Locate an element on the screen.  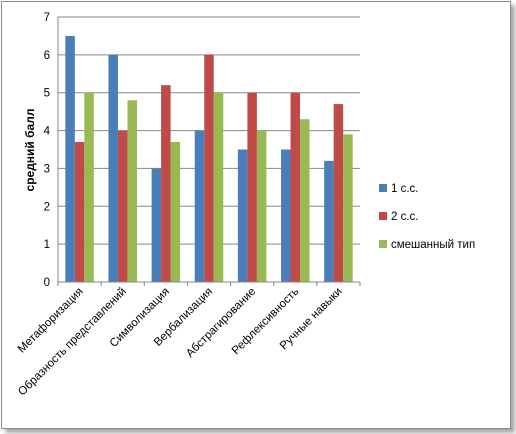
y-tick-label: 6 is located at coordinates (47, 56).